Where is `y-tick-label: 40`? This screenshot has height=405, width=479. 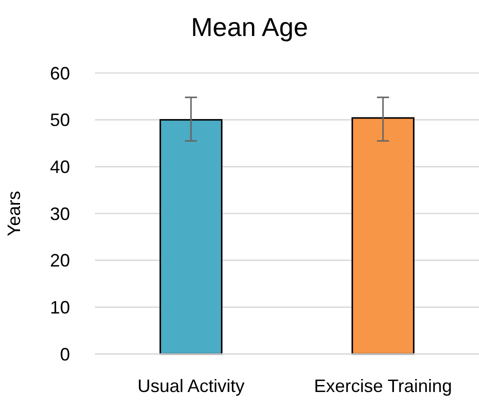 y-tick-label: 40 is located at coordinates (60, 166).